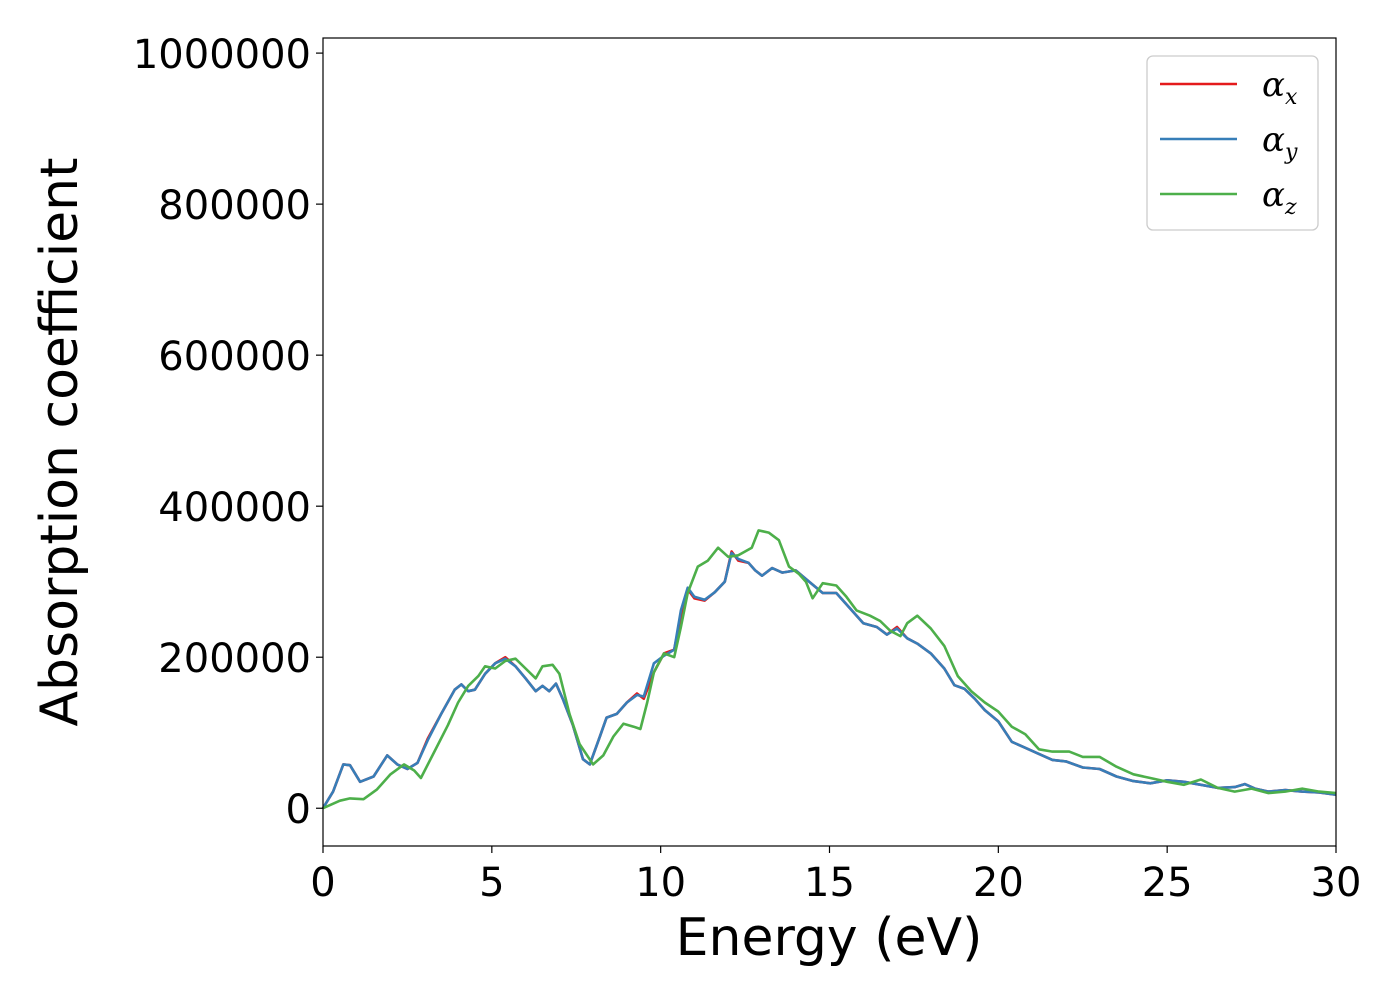 This screenshot has height=1000, width=1400. I want to click on y-tick-label: 600000, so click(234, 357).